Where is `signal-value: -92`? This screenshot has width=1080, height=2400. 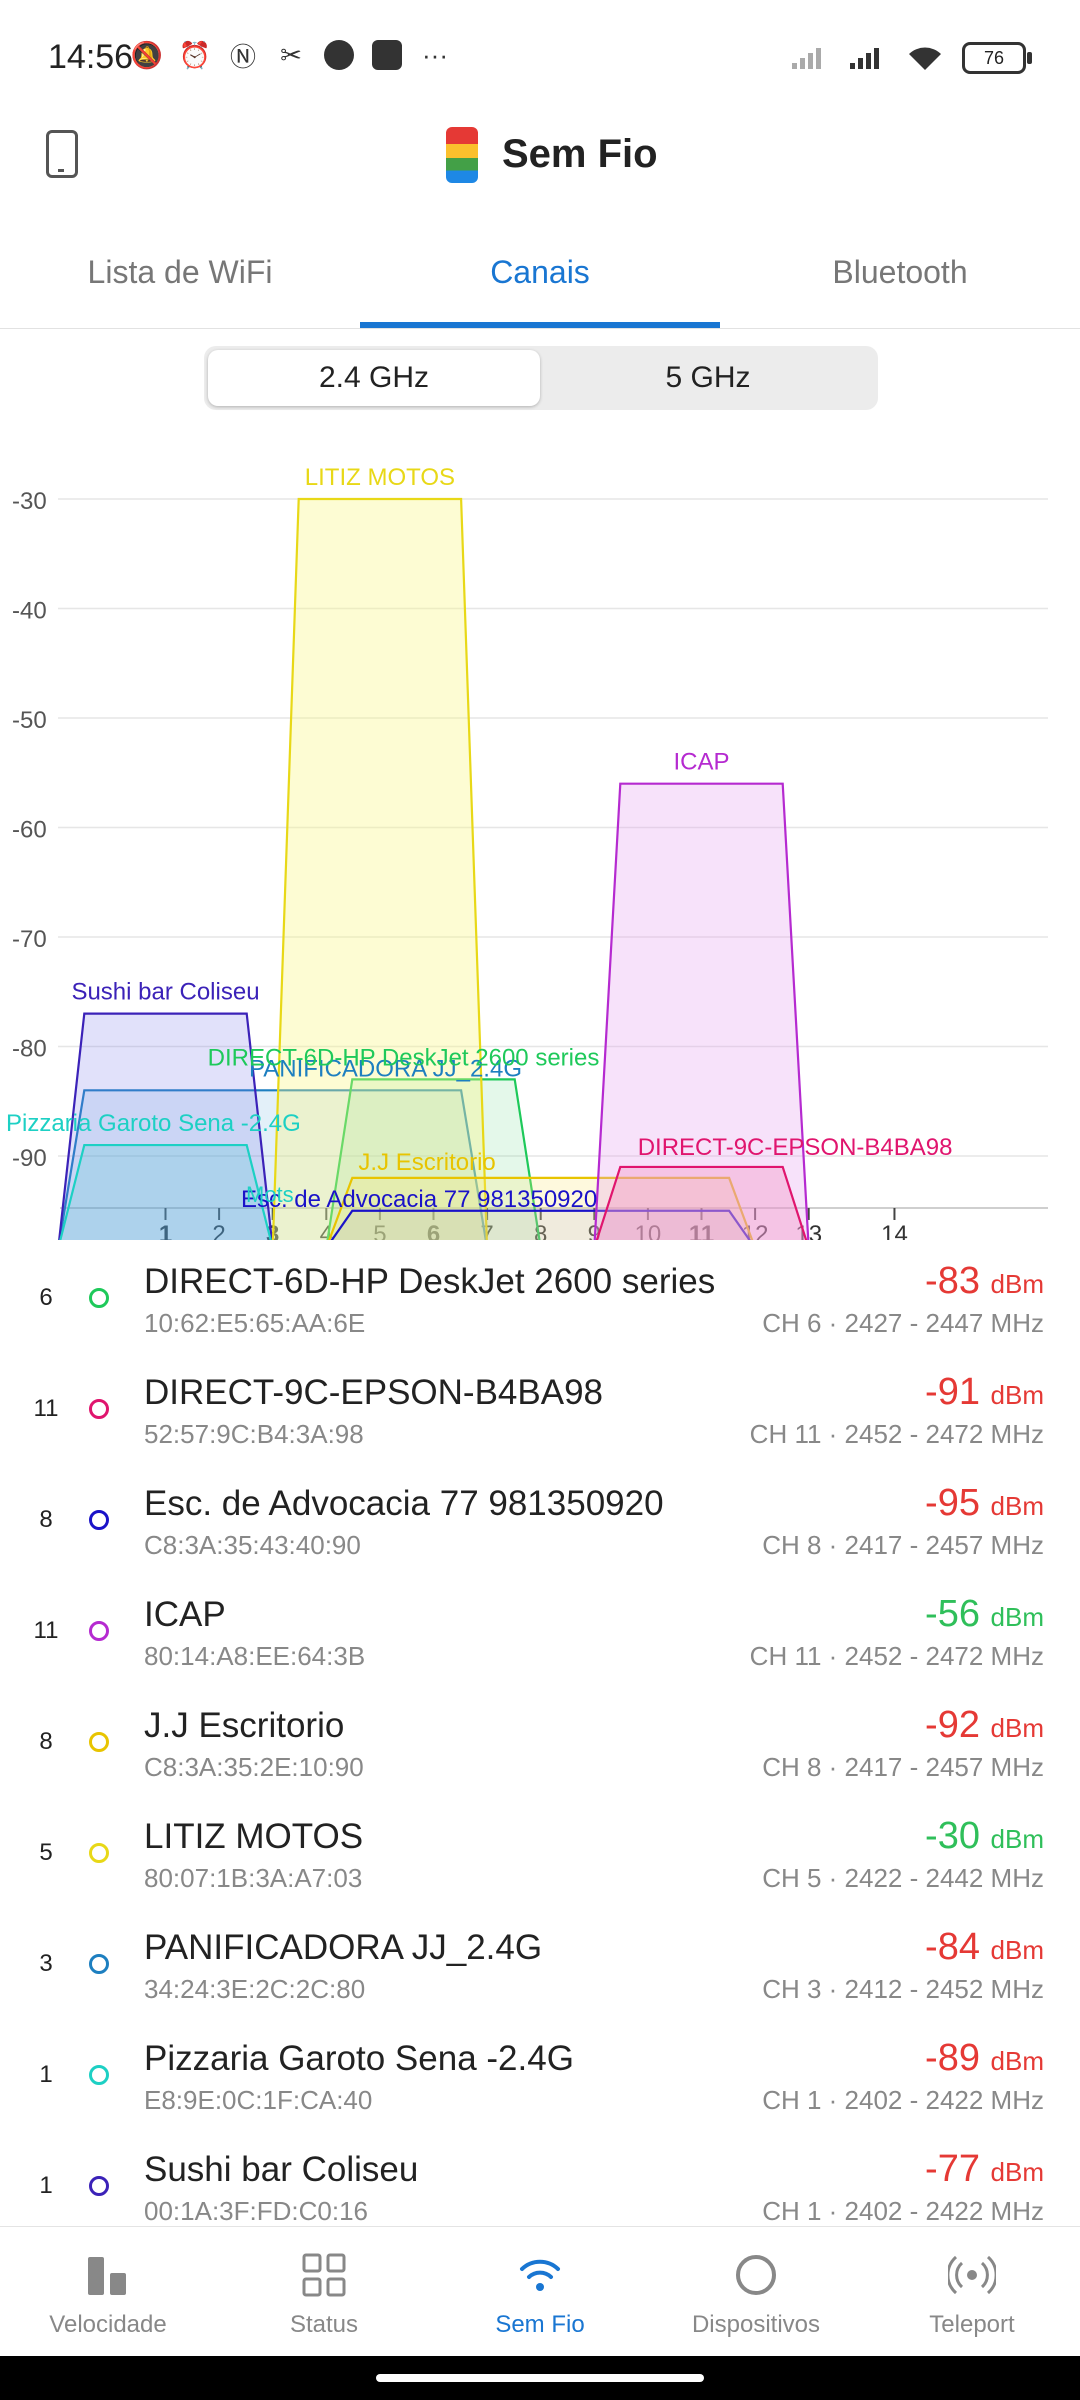 signal-value: -92 is located at coordinates (952, 1725).